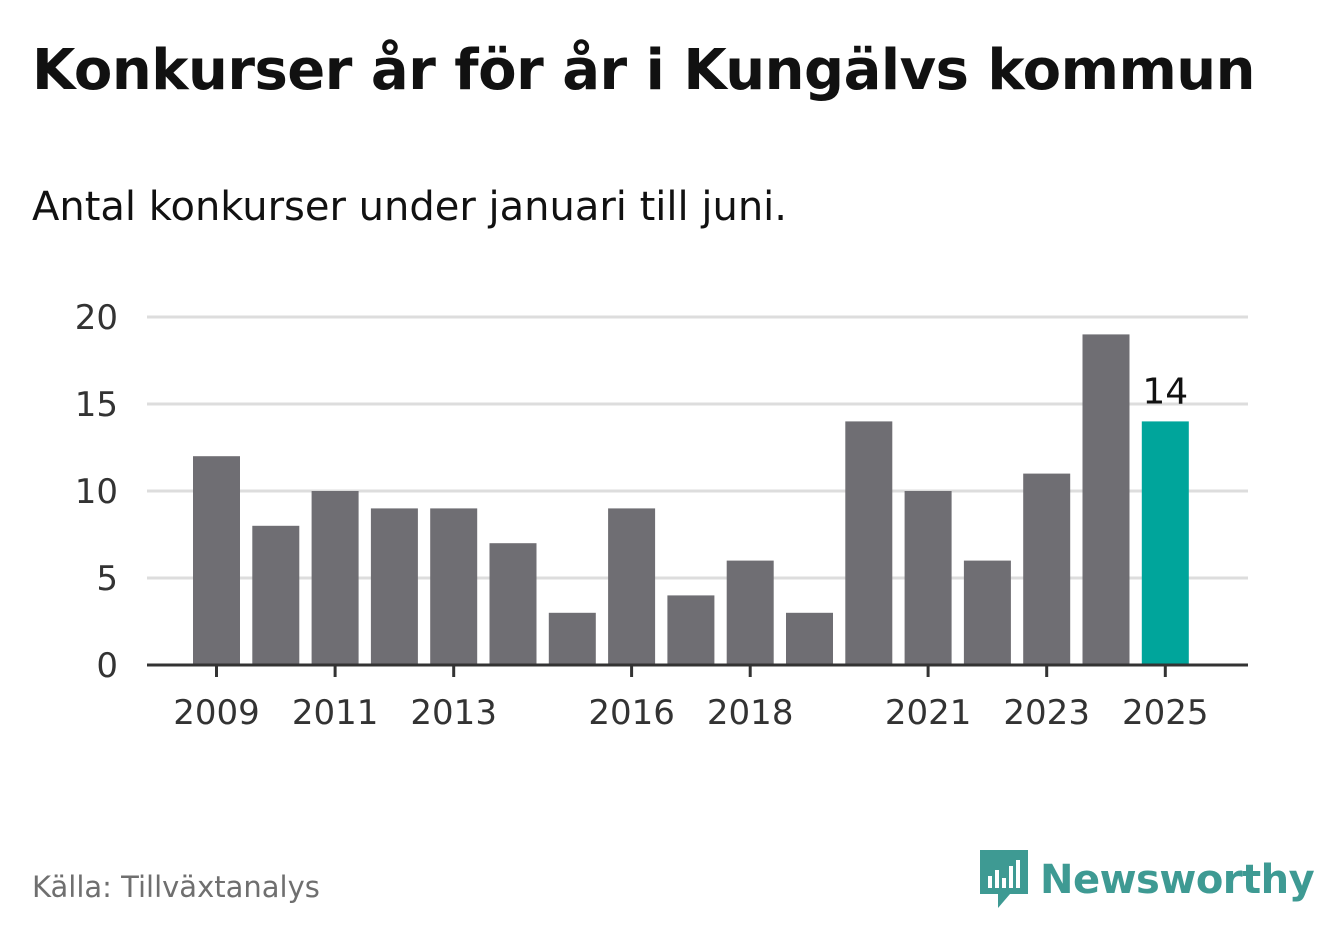 This screenshot has height=939, width=1322. What do you see at coordinates (96, 318) in the screenshot?
I see `y-tick-label: 20` at bounding box center [96, 318].